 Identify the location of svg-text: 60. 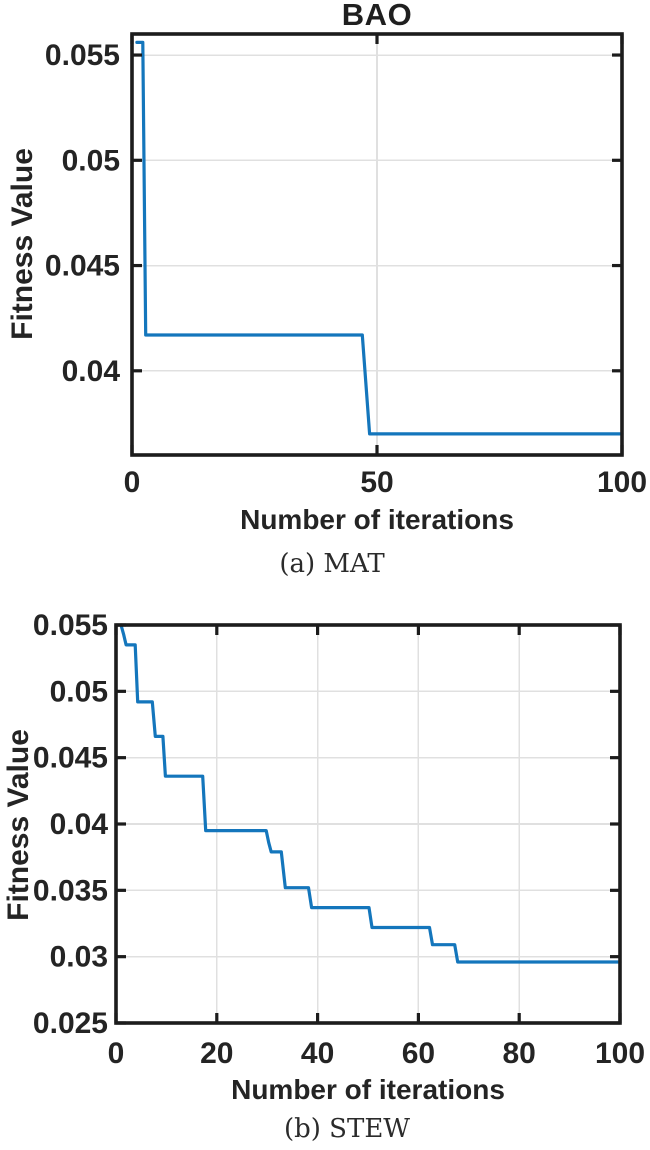
(418, 1053).